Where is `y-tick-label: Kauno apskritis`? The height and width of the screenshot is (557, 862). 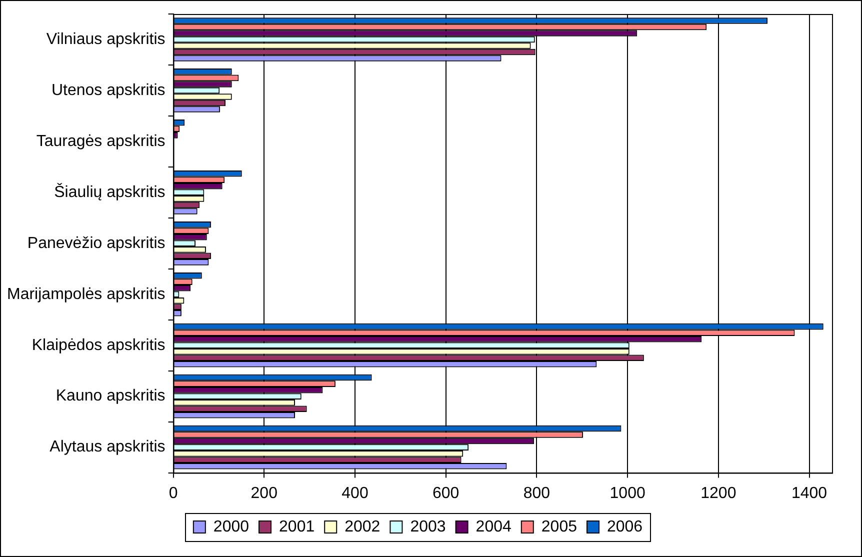
y-tick-label: Kauno apskritis is located at coordinates (111, 396).